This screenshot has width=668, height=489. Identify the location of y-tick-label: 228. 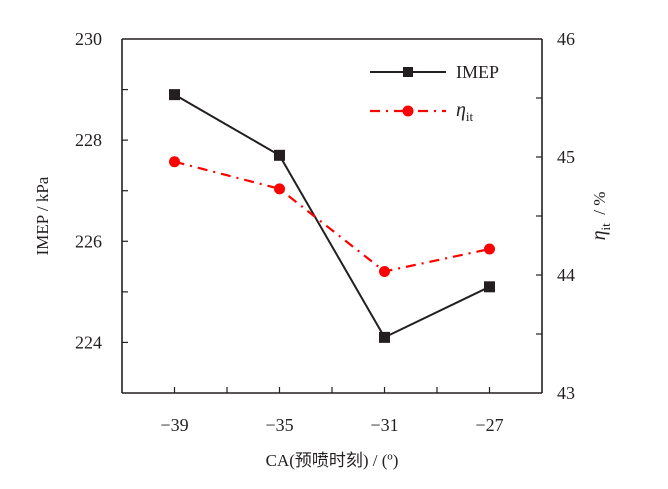
(88, 140).